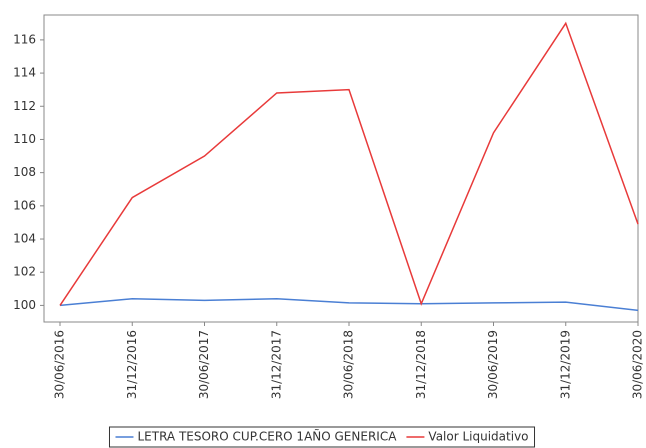 The height and width of the screenshot is (448, 646). I want to click on y-tick-label: 102, so click(24, 272).